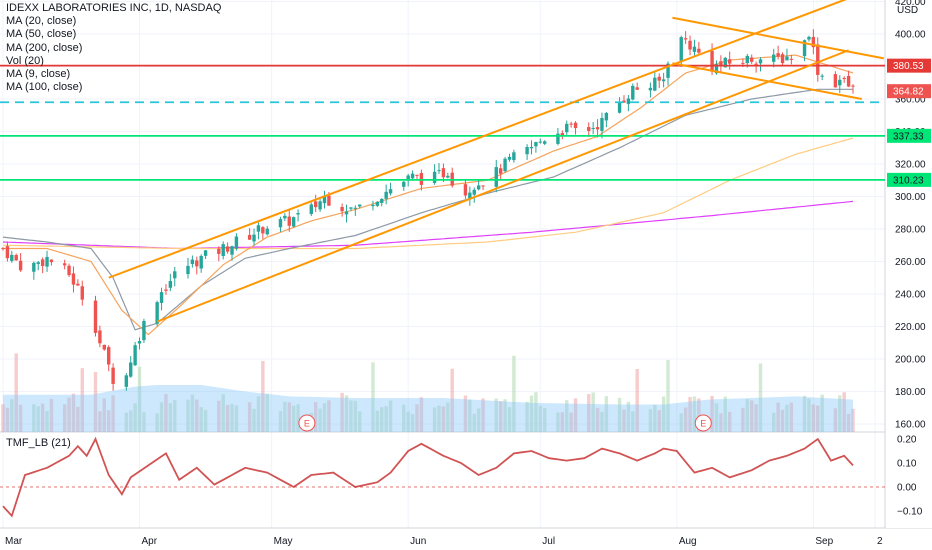 This screenshot has height=550, width=932. What do you see at coordinates (910, 392) in the screenshot?
I see `price-tick-label: 180.00` at bounding box center [910, 392].